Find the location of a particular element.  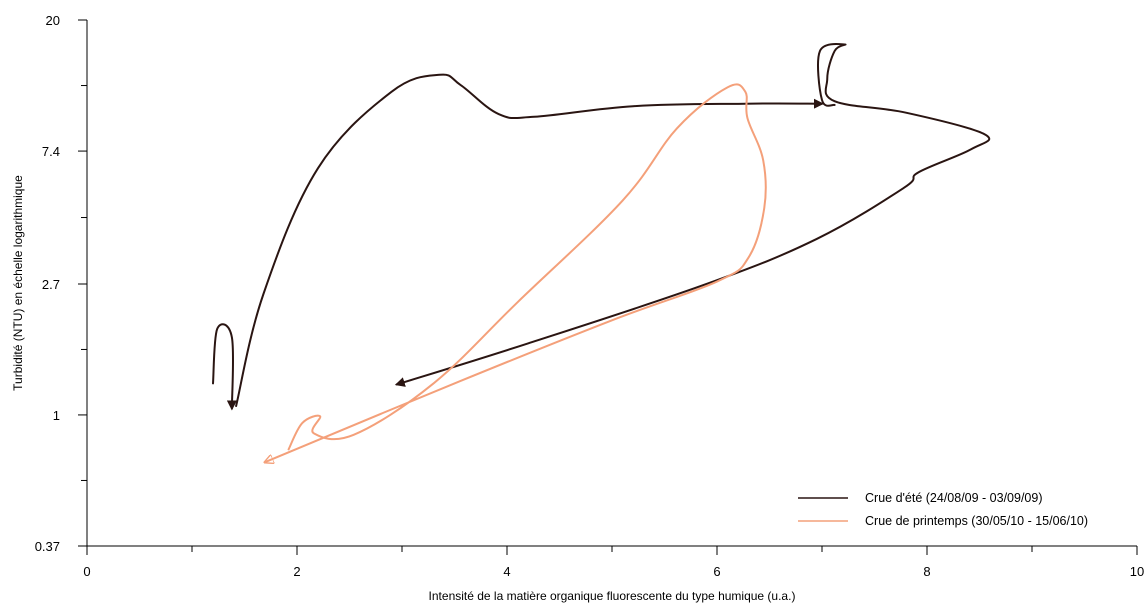

x-axis-ticks: 0 2 4 6 8 10 is located at coordinates (613, 562).